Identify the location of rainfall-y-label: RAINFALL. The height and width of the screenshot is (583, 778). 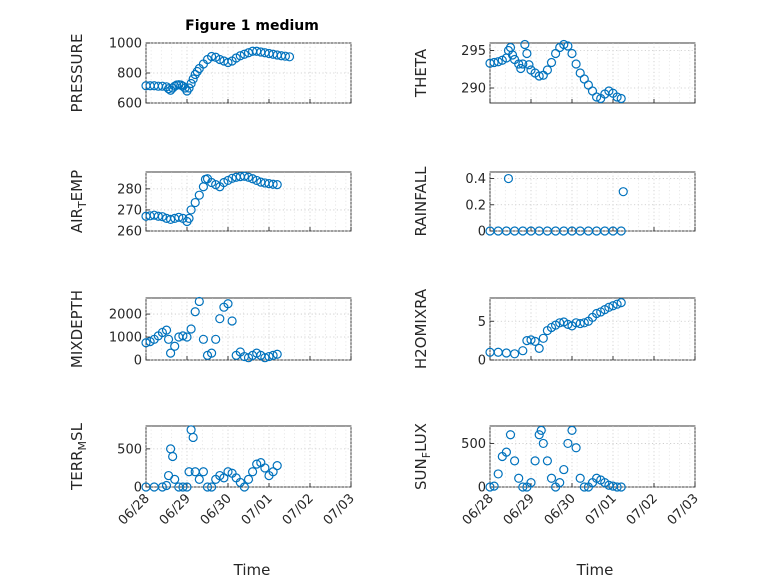
(421, 201).